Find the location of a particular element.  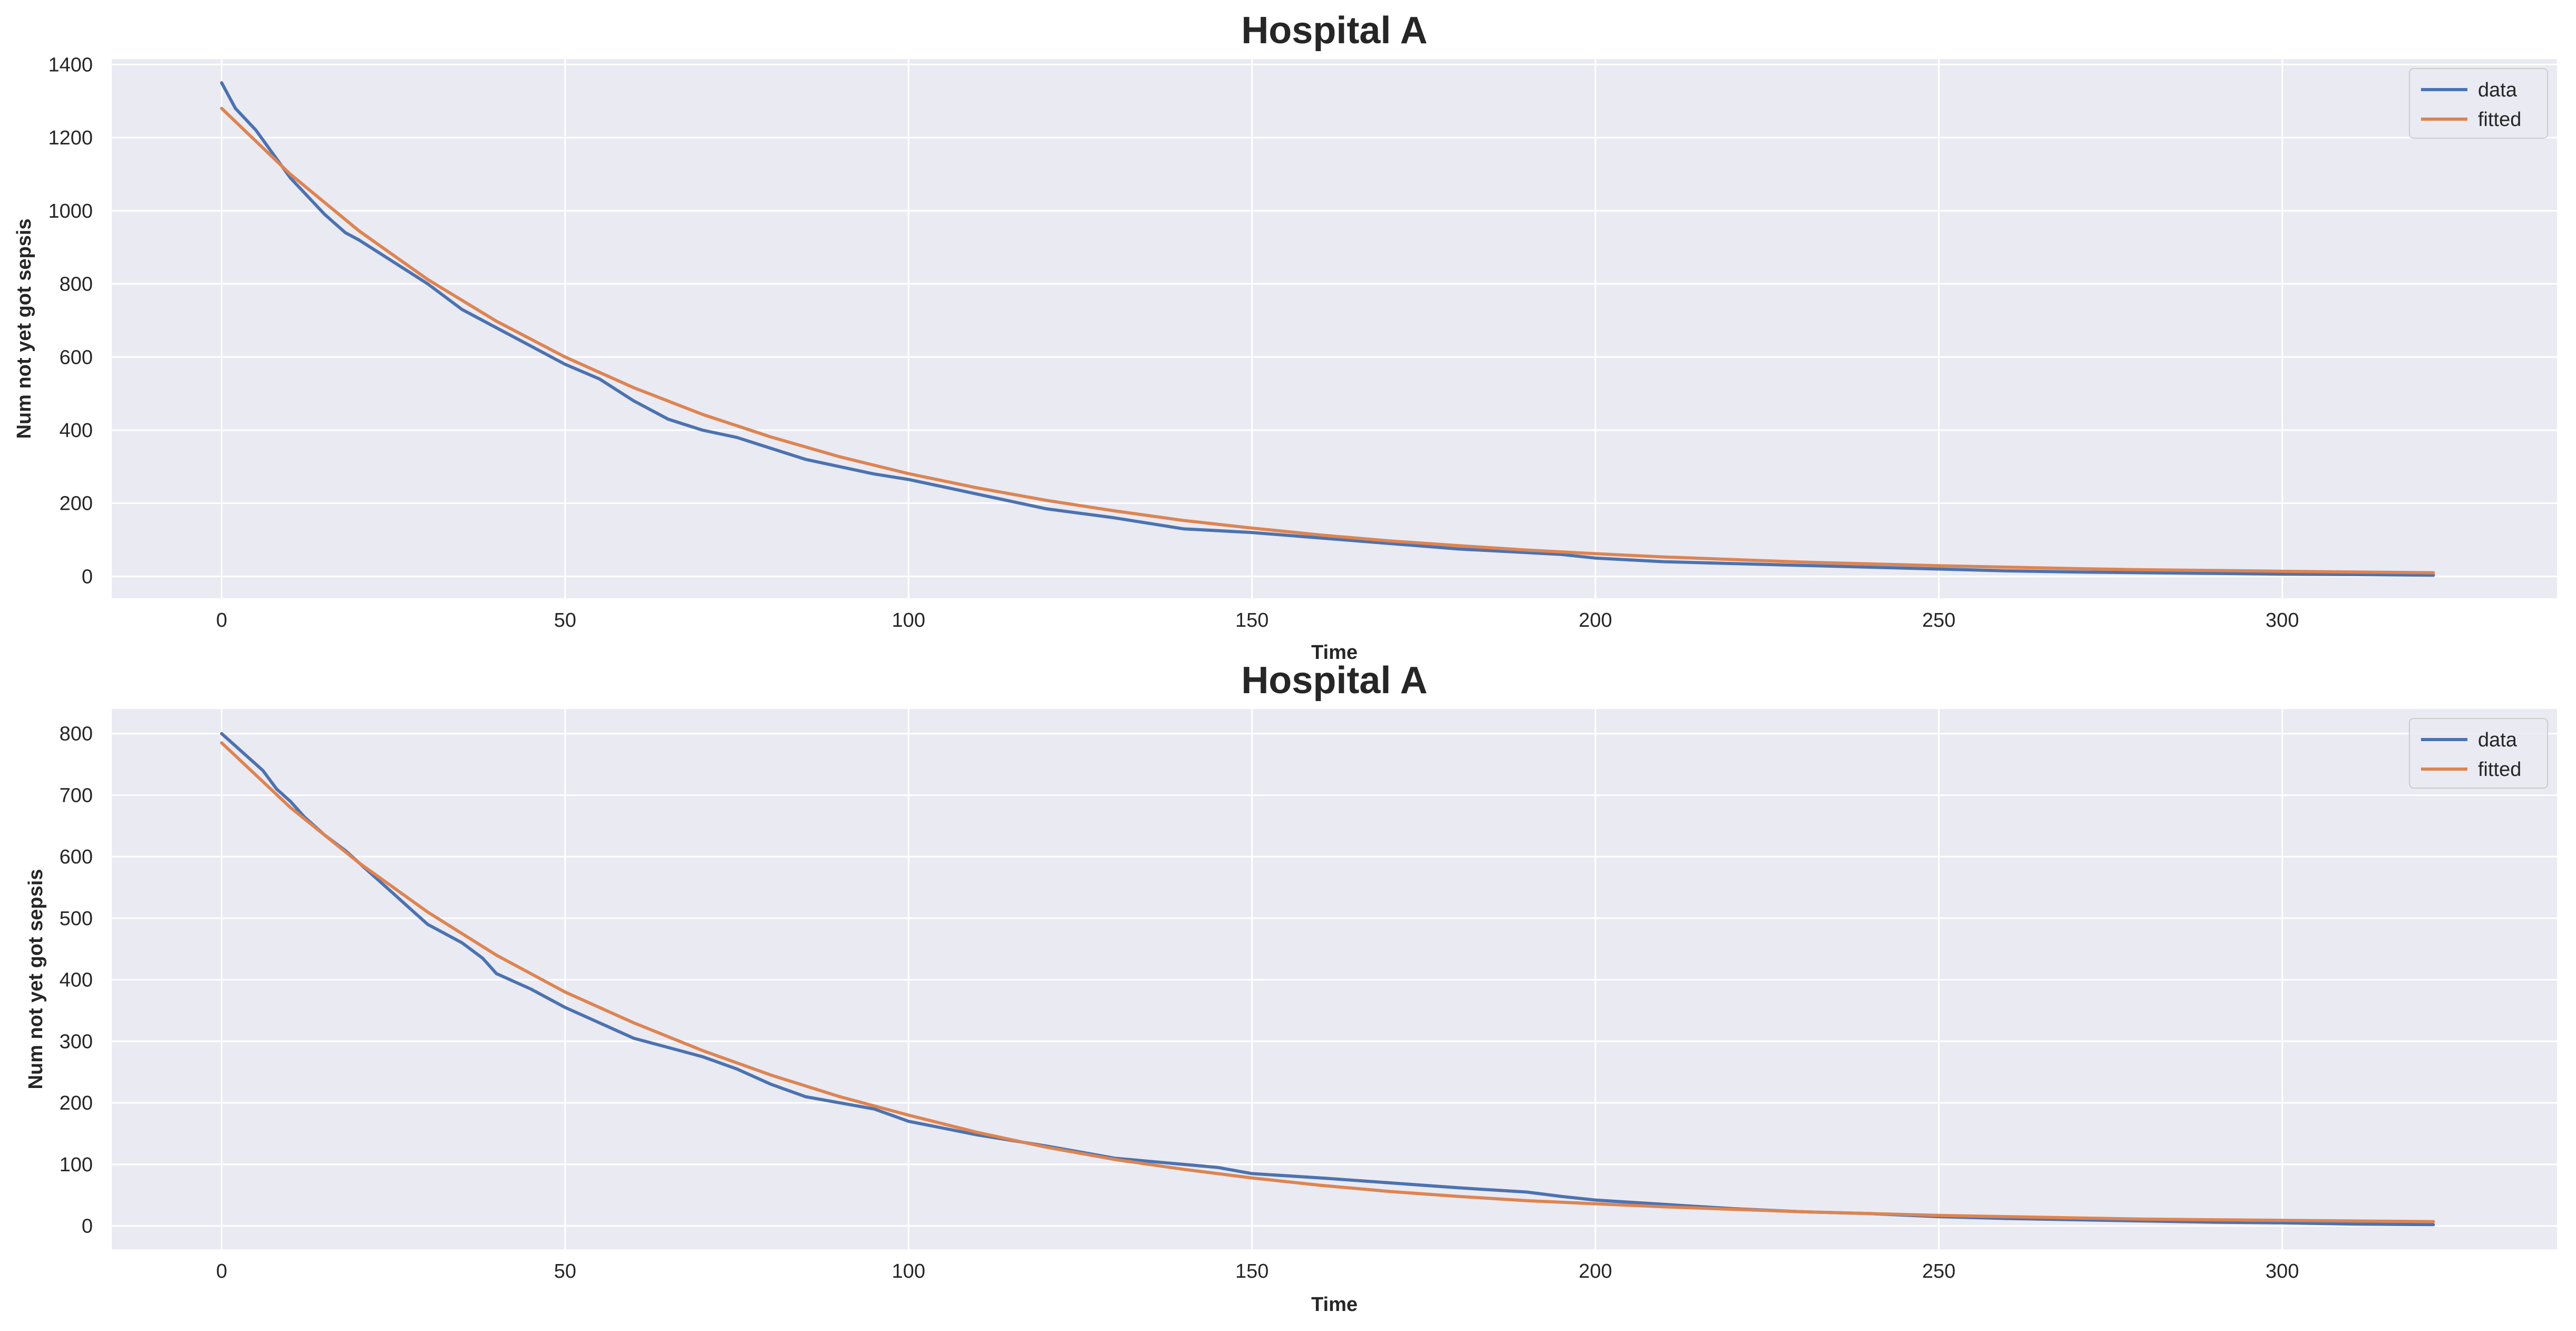

y-tick-label: 500 is located at coordinates (76, 919).